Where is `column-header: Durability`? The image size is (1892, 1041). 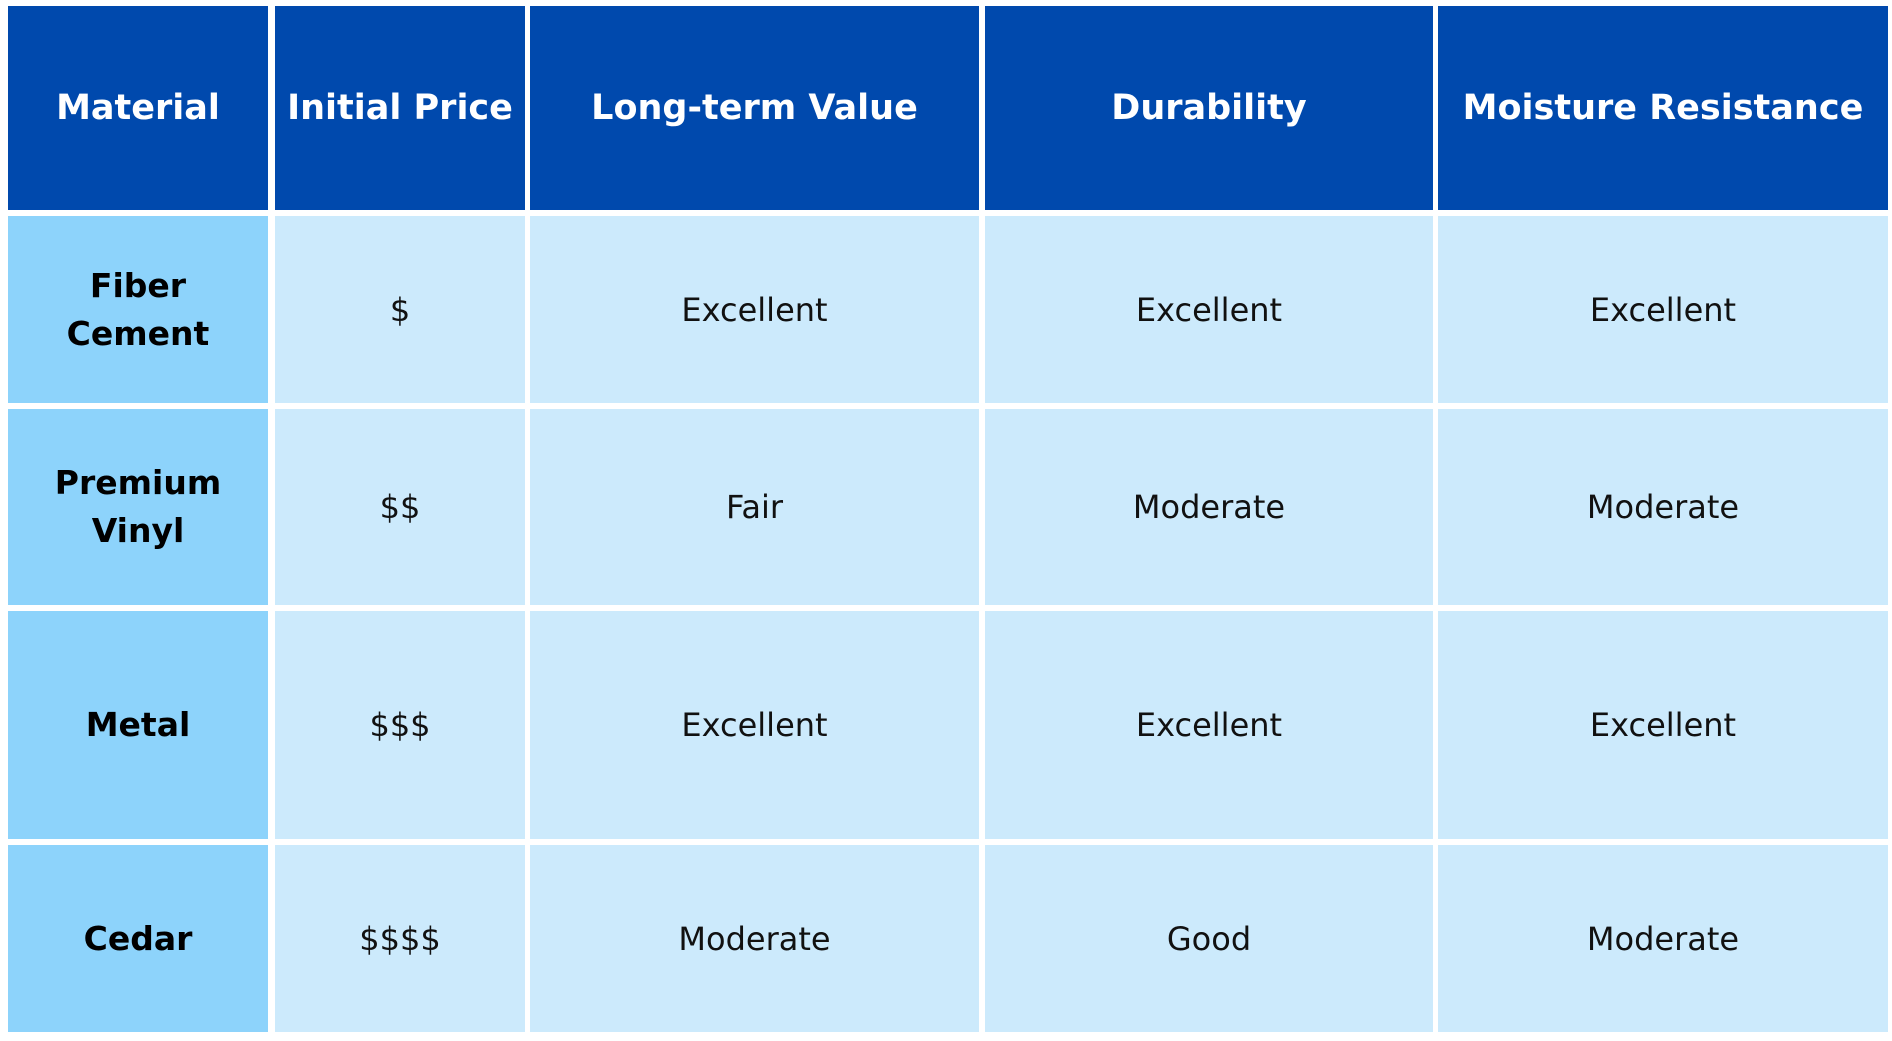 column-header: Durability is located at coordinates (1209, 108).